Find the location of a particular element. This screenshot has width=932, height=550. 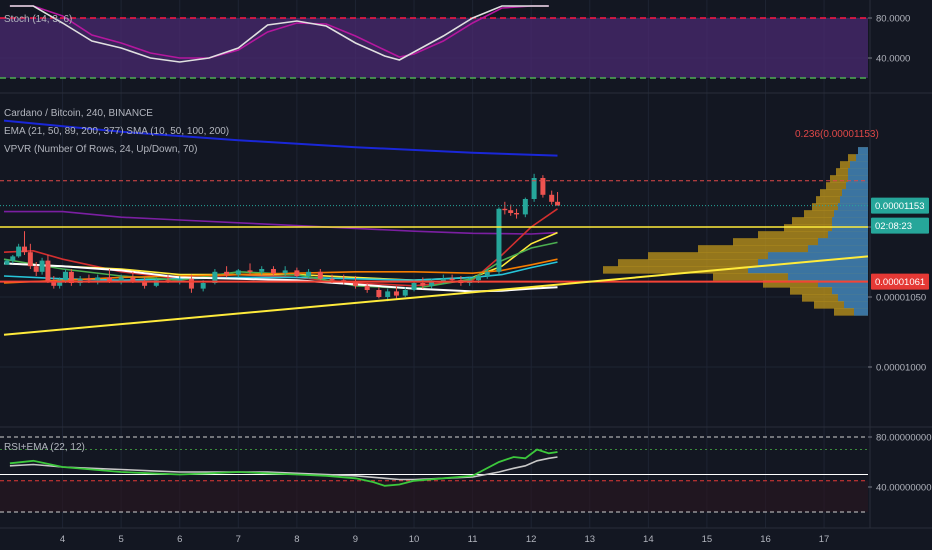

rsi-band is located at coordinates (434, 496).